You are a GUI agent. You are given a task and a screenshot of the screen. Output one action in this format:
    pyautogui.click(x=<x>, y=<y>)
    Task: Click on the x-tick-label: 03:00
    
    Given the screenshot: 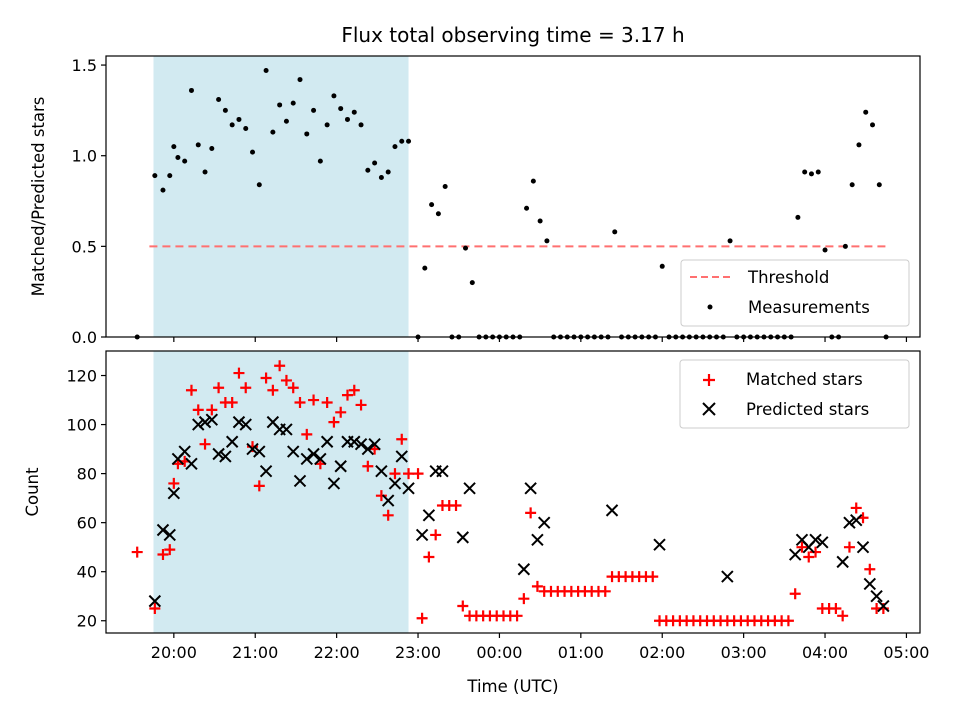 What is the action you would take?
    pyautogui.click(x=744, y=652)
    